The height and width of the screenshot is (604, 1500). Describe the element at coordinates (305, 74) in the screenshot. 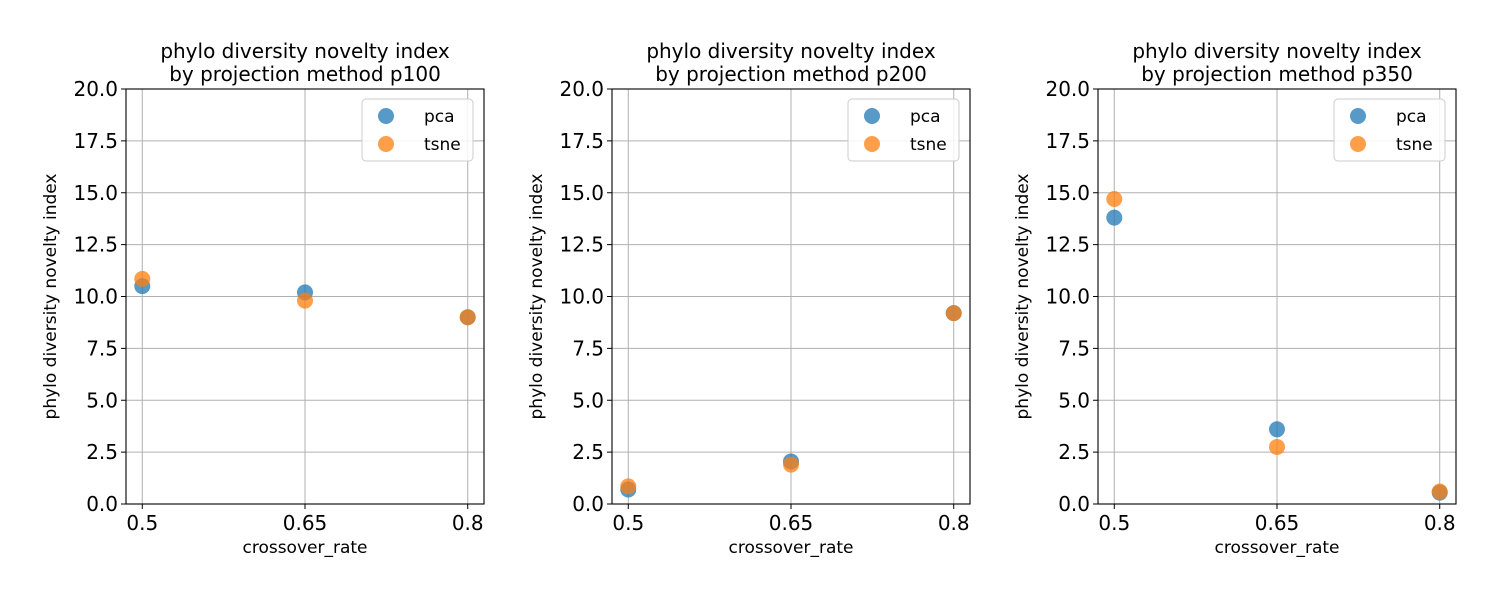

I see `chart-title-line-2: by projection method p100` at that location.